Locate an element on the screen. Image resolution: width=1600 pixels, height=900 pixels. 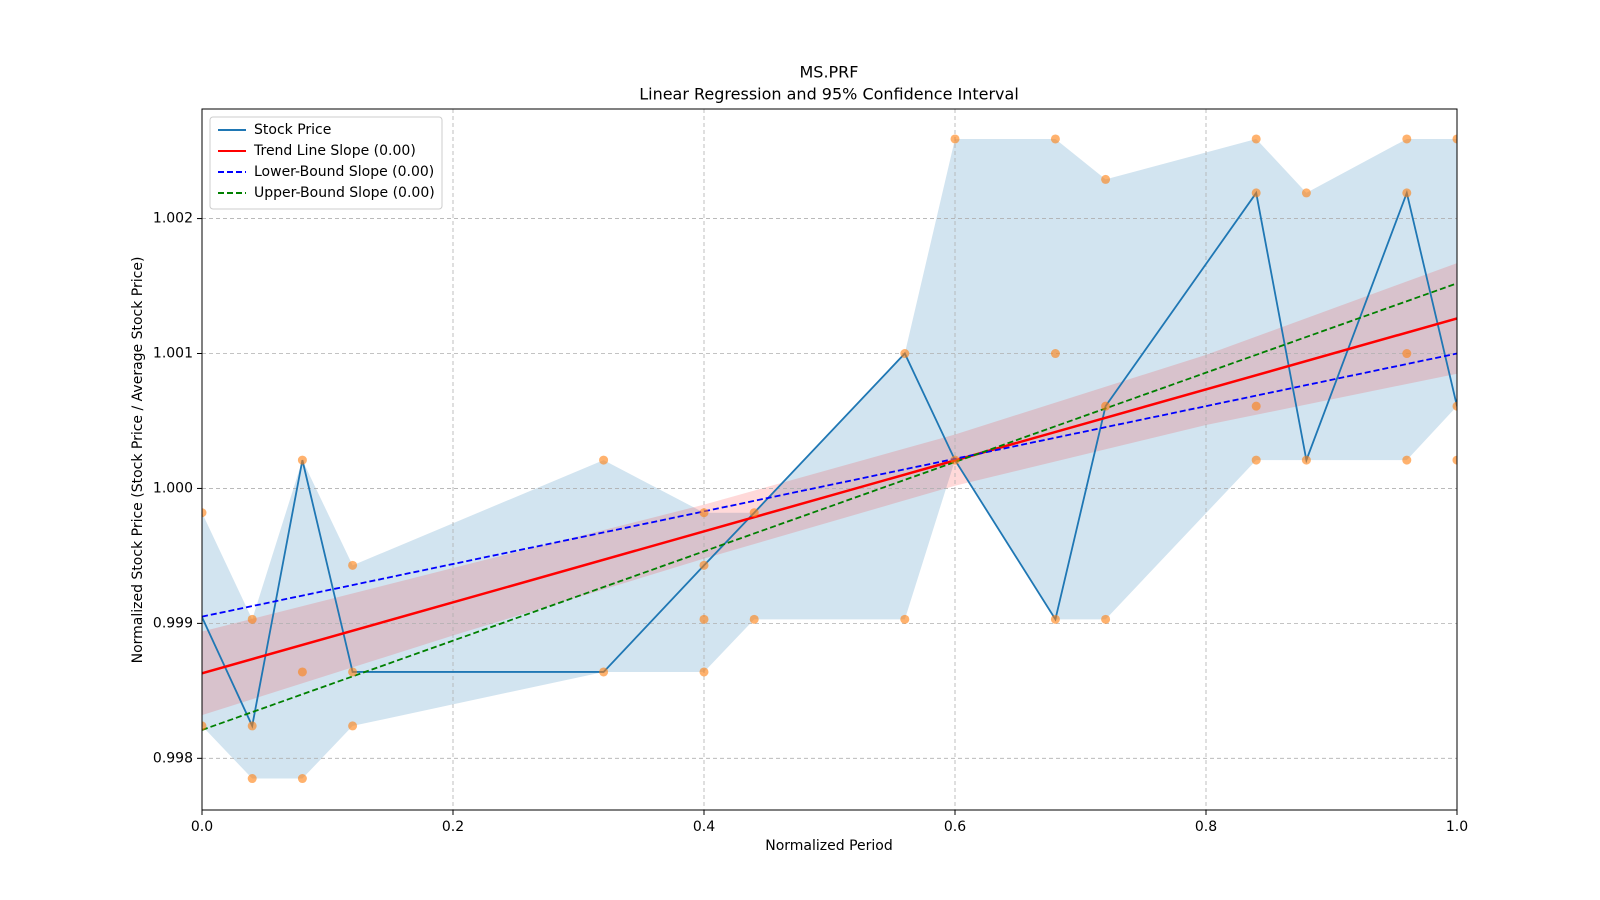
x-tick-label: 0.6 is located at coordinates (955, 827).